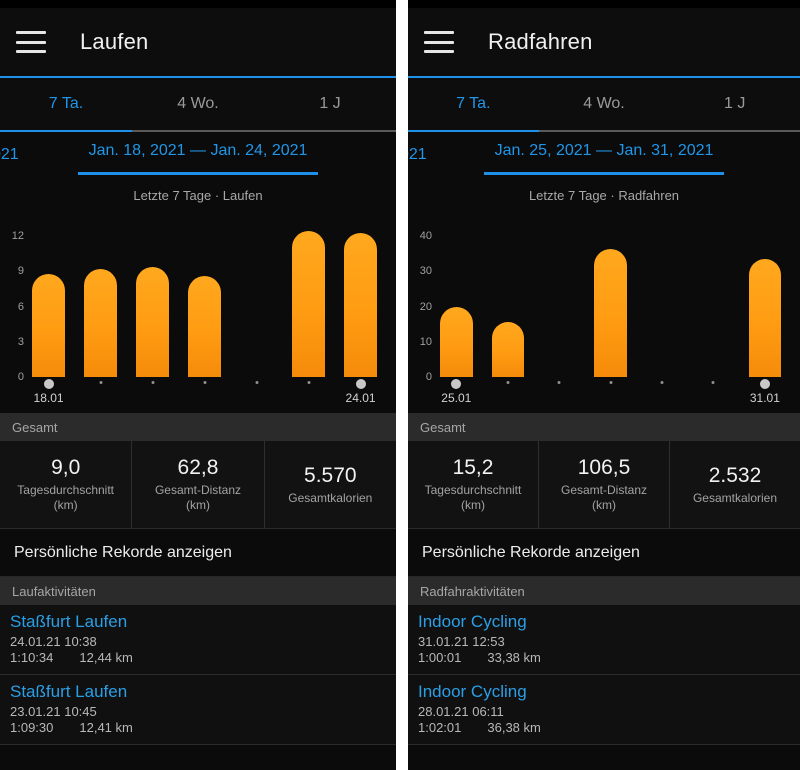  I want to click on bar-chart: 0 3 6 9 12, so click(198, 302).